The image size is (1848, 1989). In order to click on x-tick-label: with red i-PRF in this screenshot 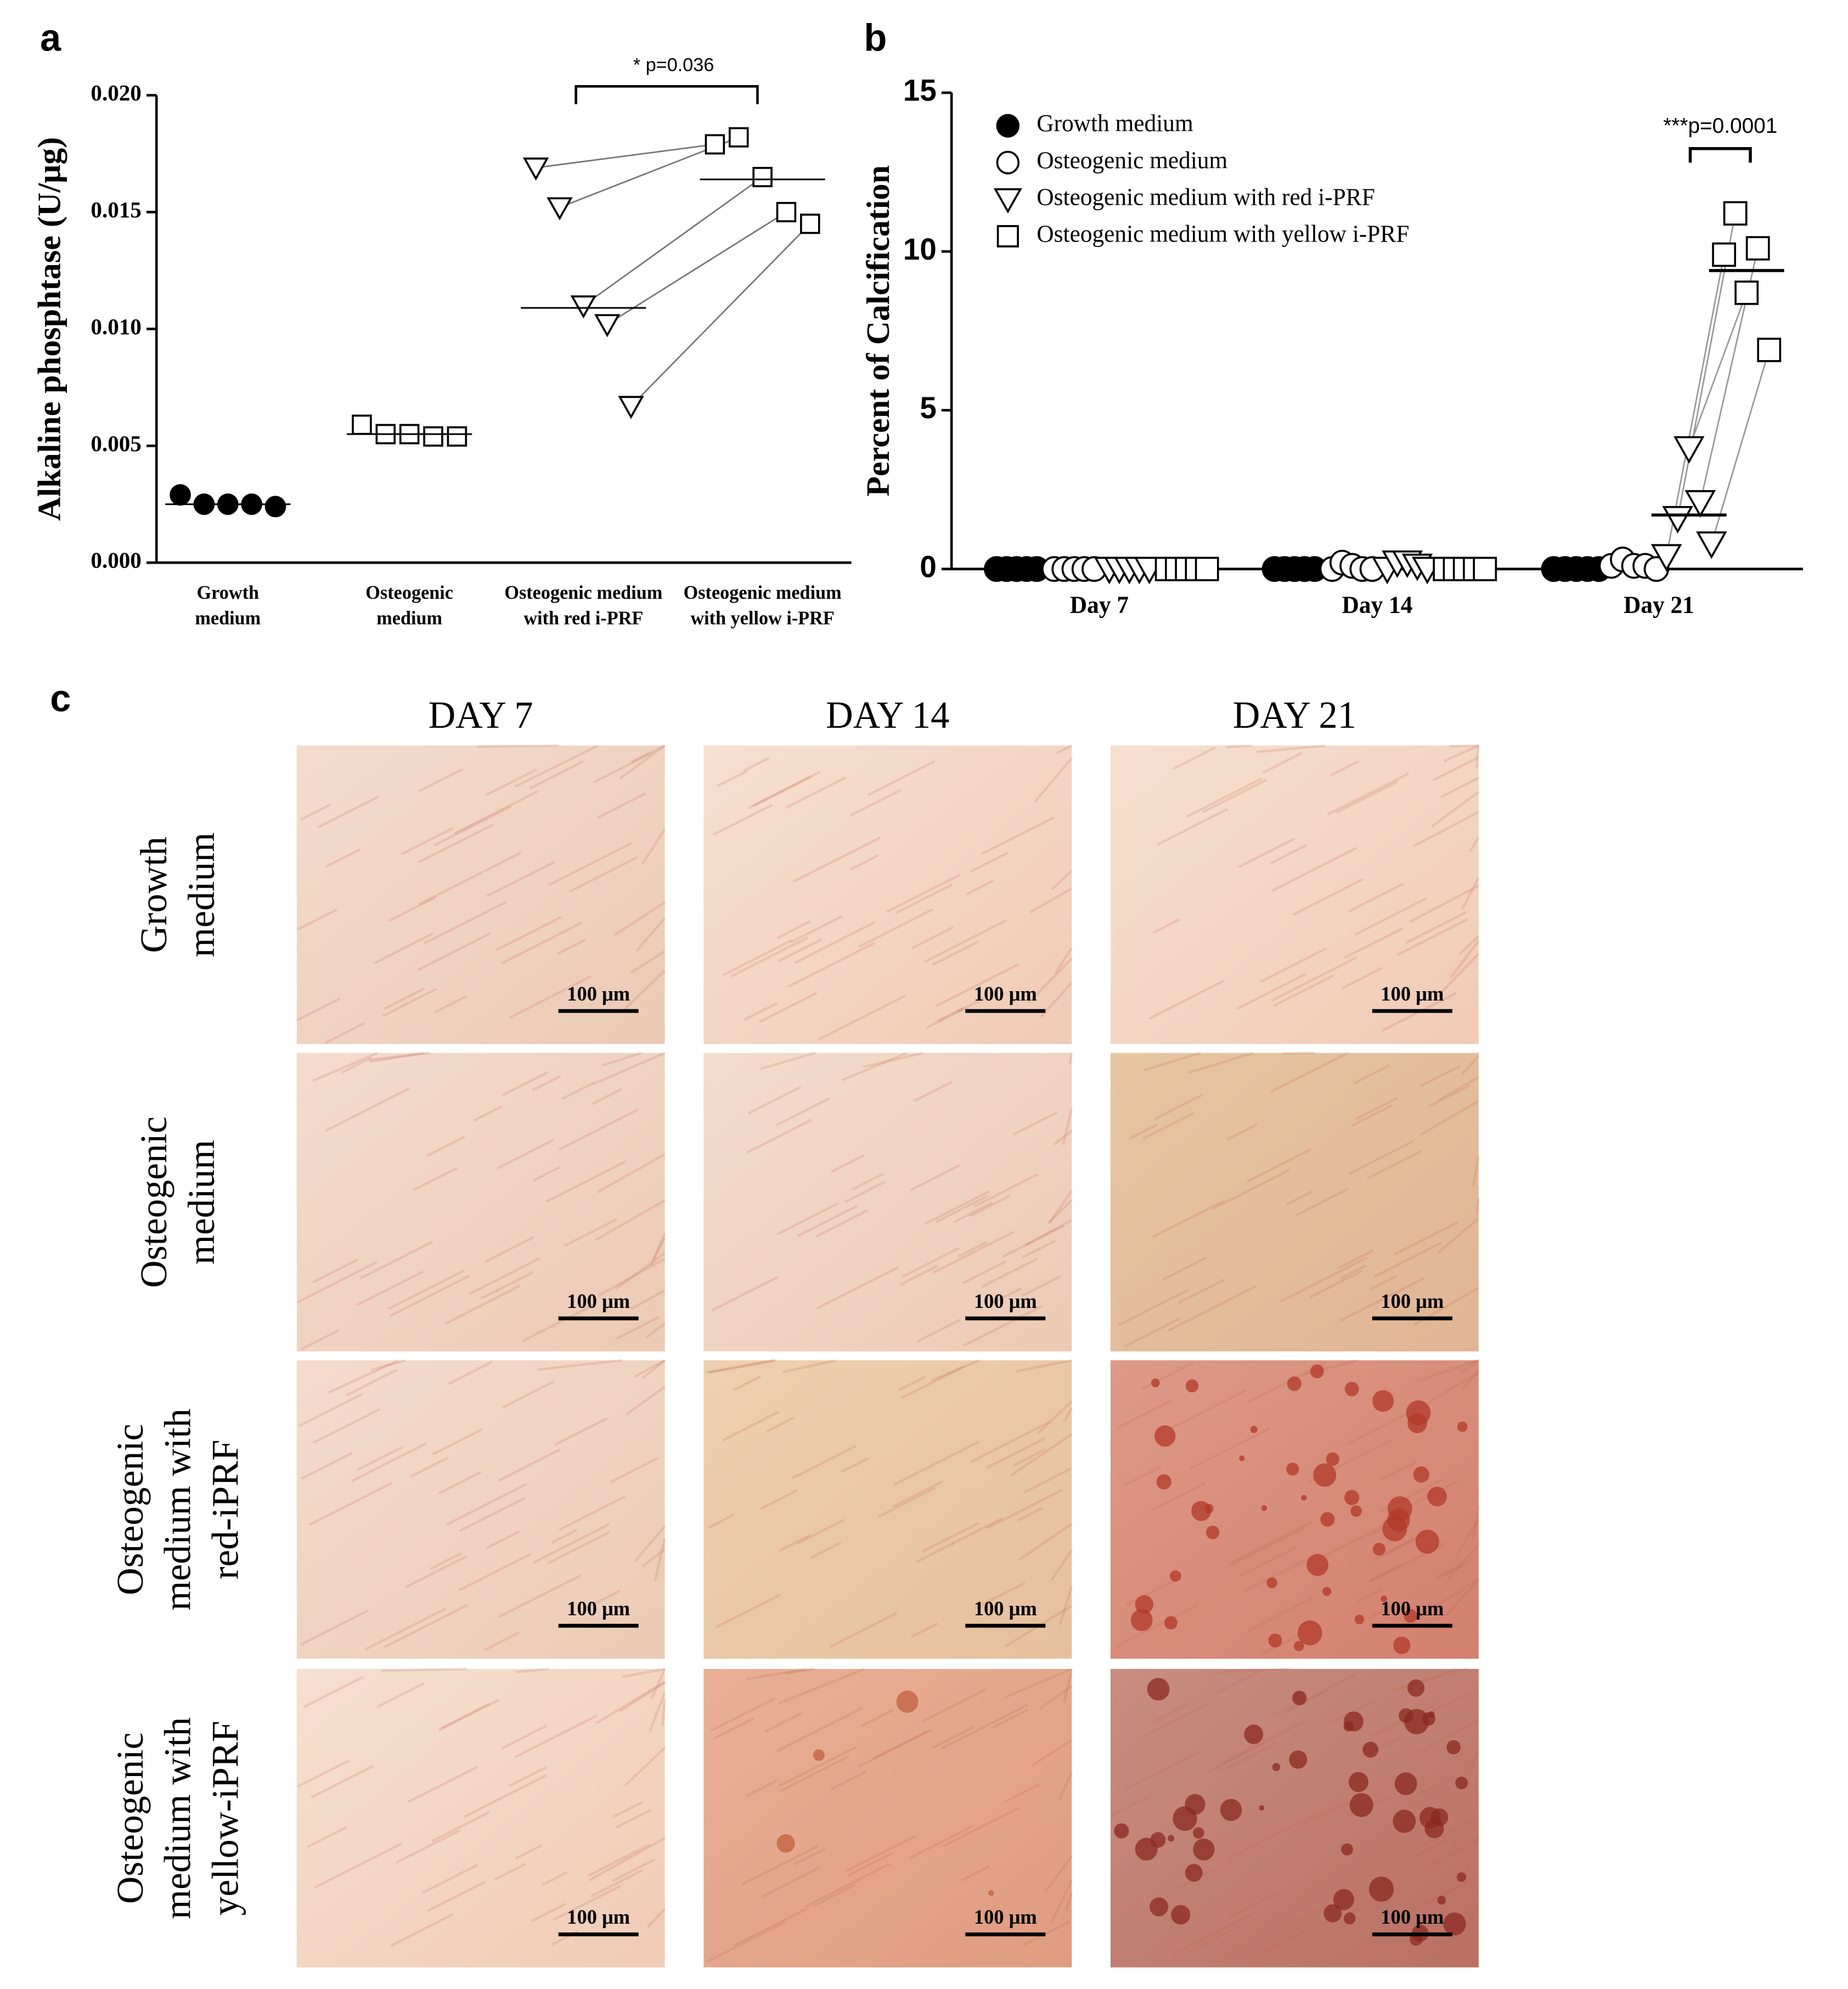, I will do `click(583, 618)`.